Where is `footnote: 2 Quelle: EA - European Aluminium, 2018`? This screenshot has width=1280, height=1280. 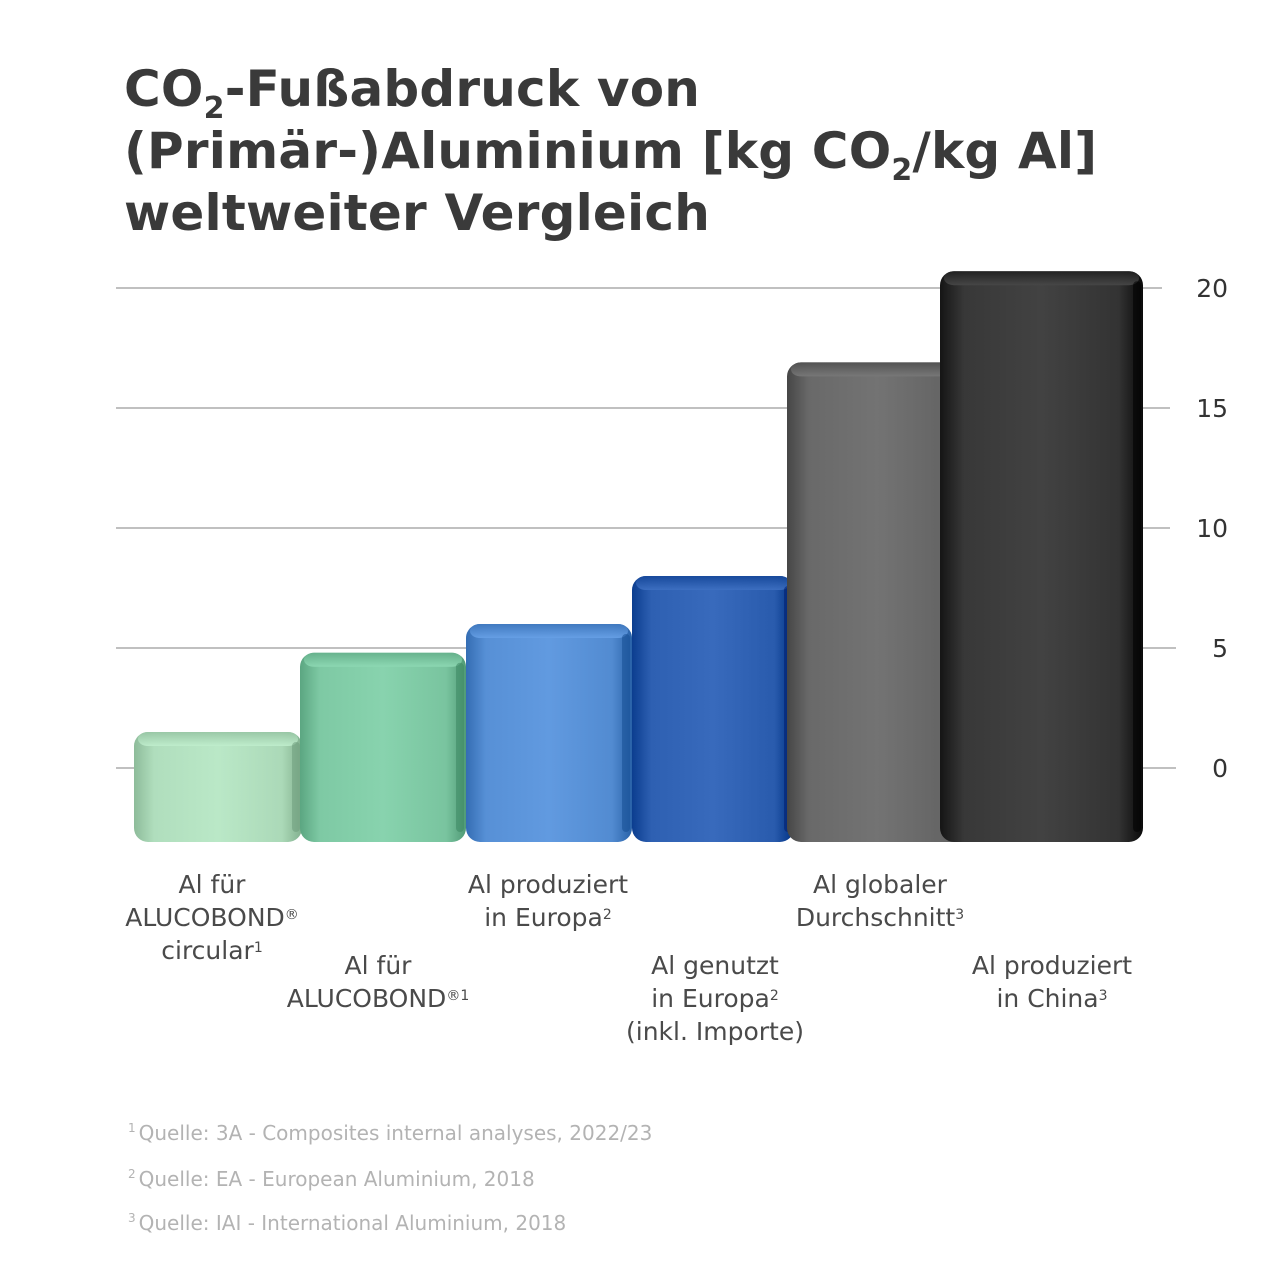 footnote: 2 Quelle: EA - European Aluminium, 2018 is located at coordinates (331, 1179).